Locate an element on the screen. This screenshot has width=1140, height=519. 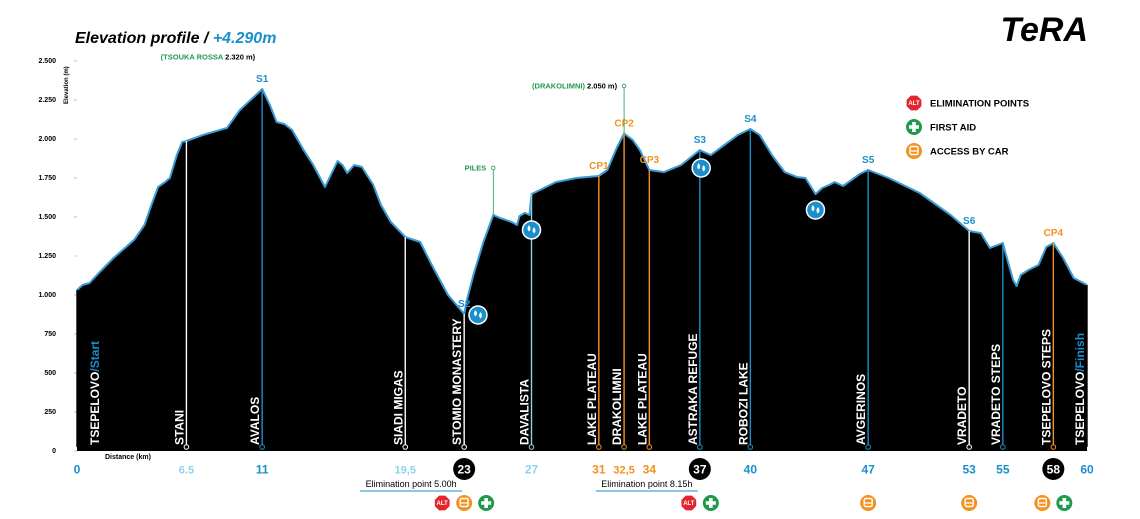
waypoint-name: DAVALISTA is located at coordinates (525, 412).